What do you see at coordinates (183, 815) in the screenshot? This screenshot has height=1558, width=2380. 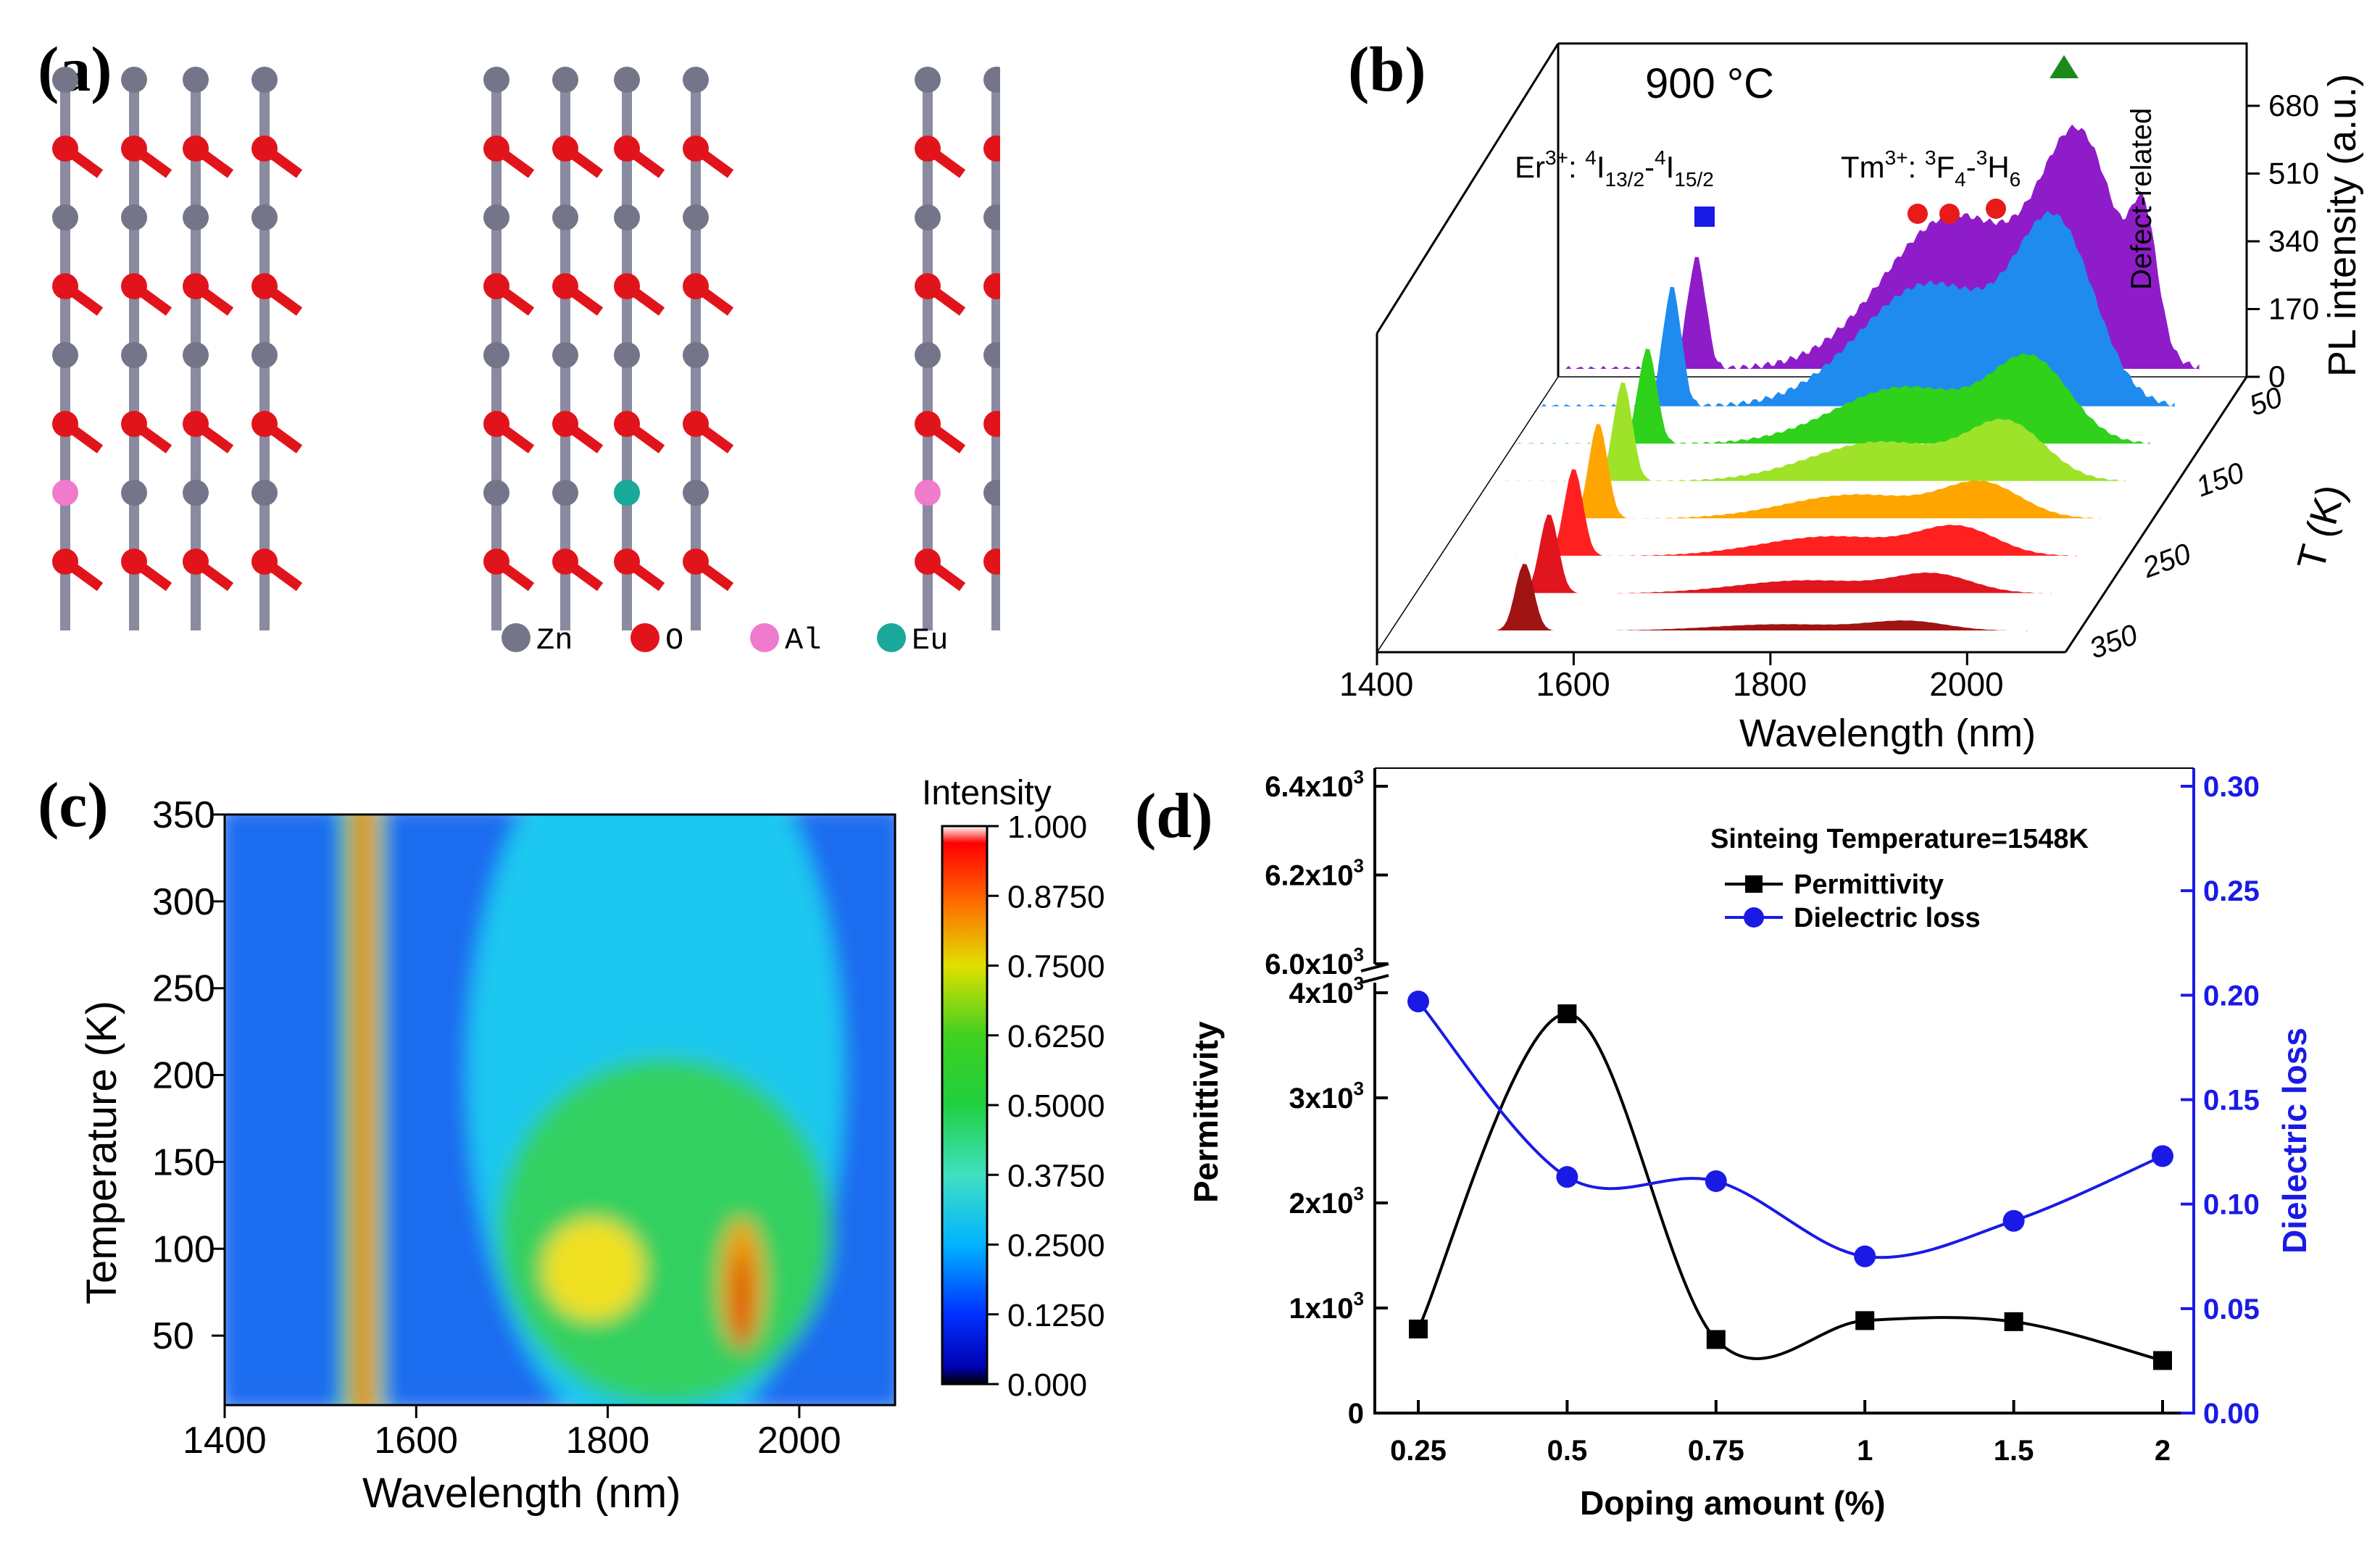 I see `y-tick-label: 350` at bounding box center [183, 815].